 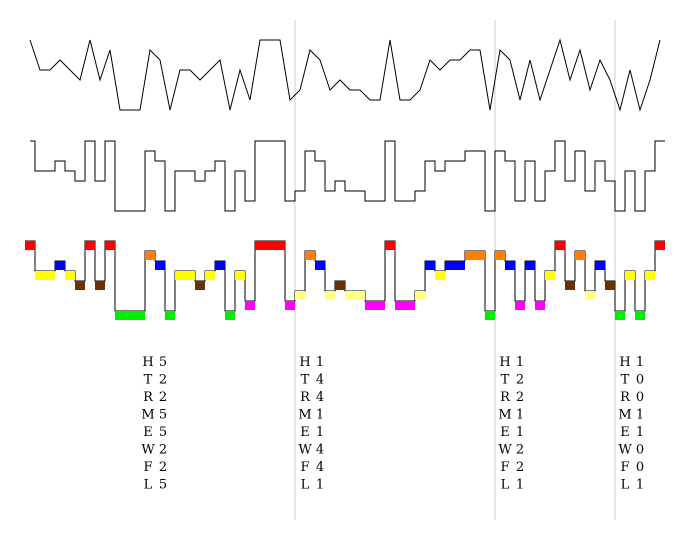 I want to click on table-0-label-F: F, so click(x=147, y=467).